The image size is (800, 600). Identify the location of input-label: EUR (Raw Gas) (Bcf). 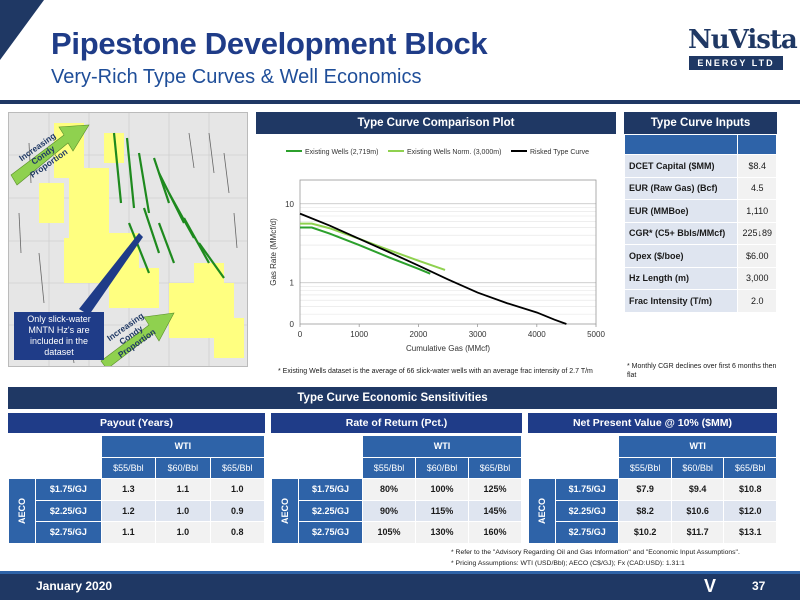
(681, 188).